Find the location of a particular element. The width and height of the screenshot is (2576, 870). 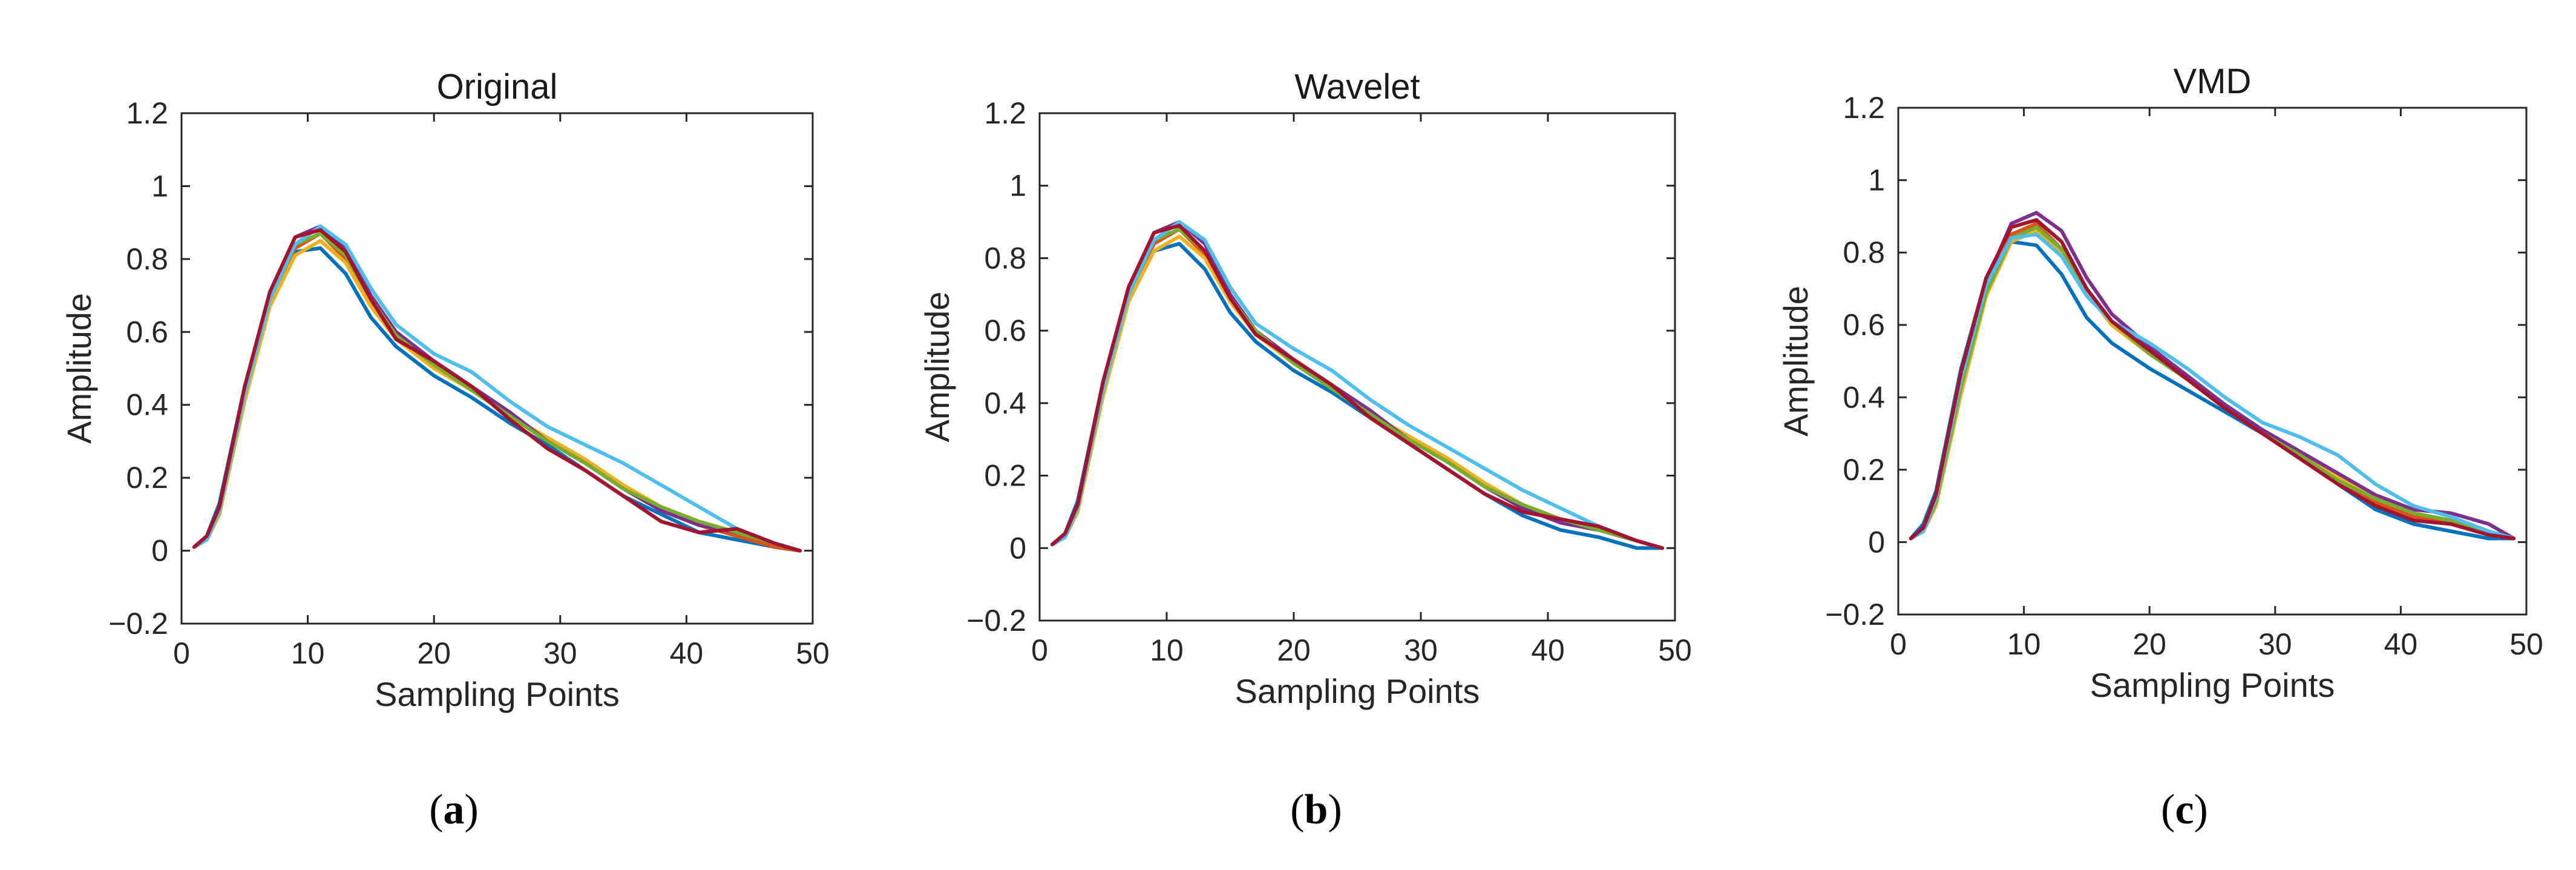

chart-title: Wavelet is located at coordinates (1357, 87).